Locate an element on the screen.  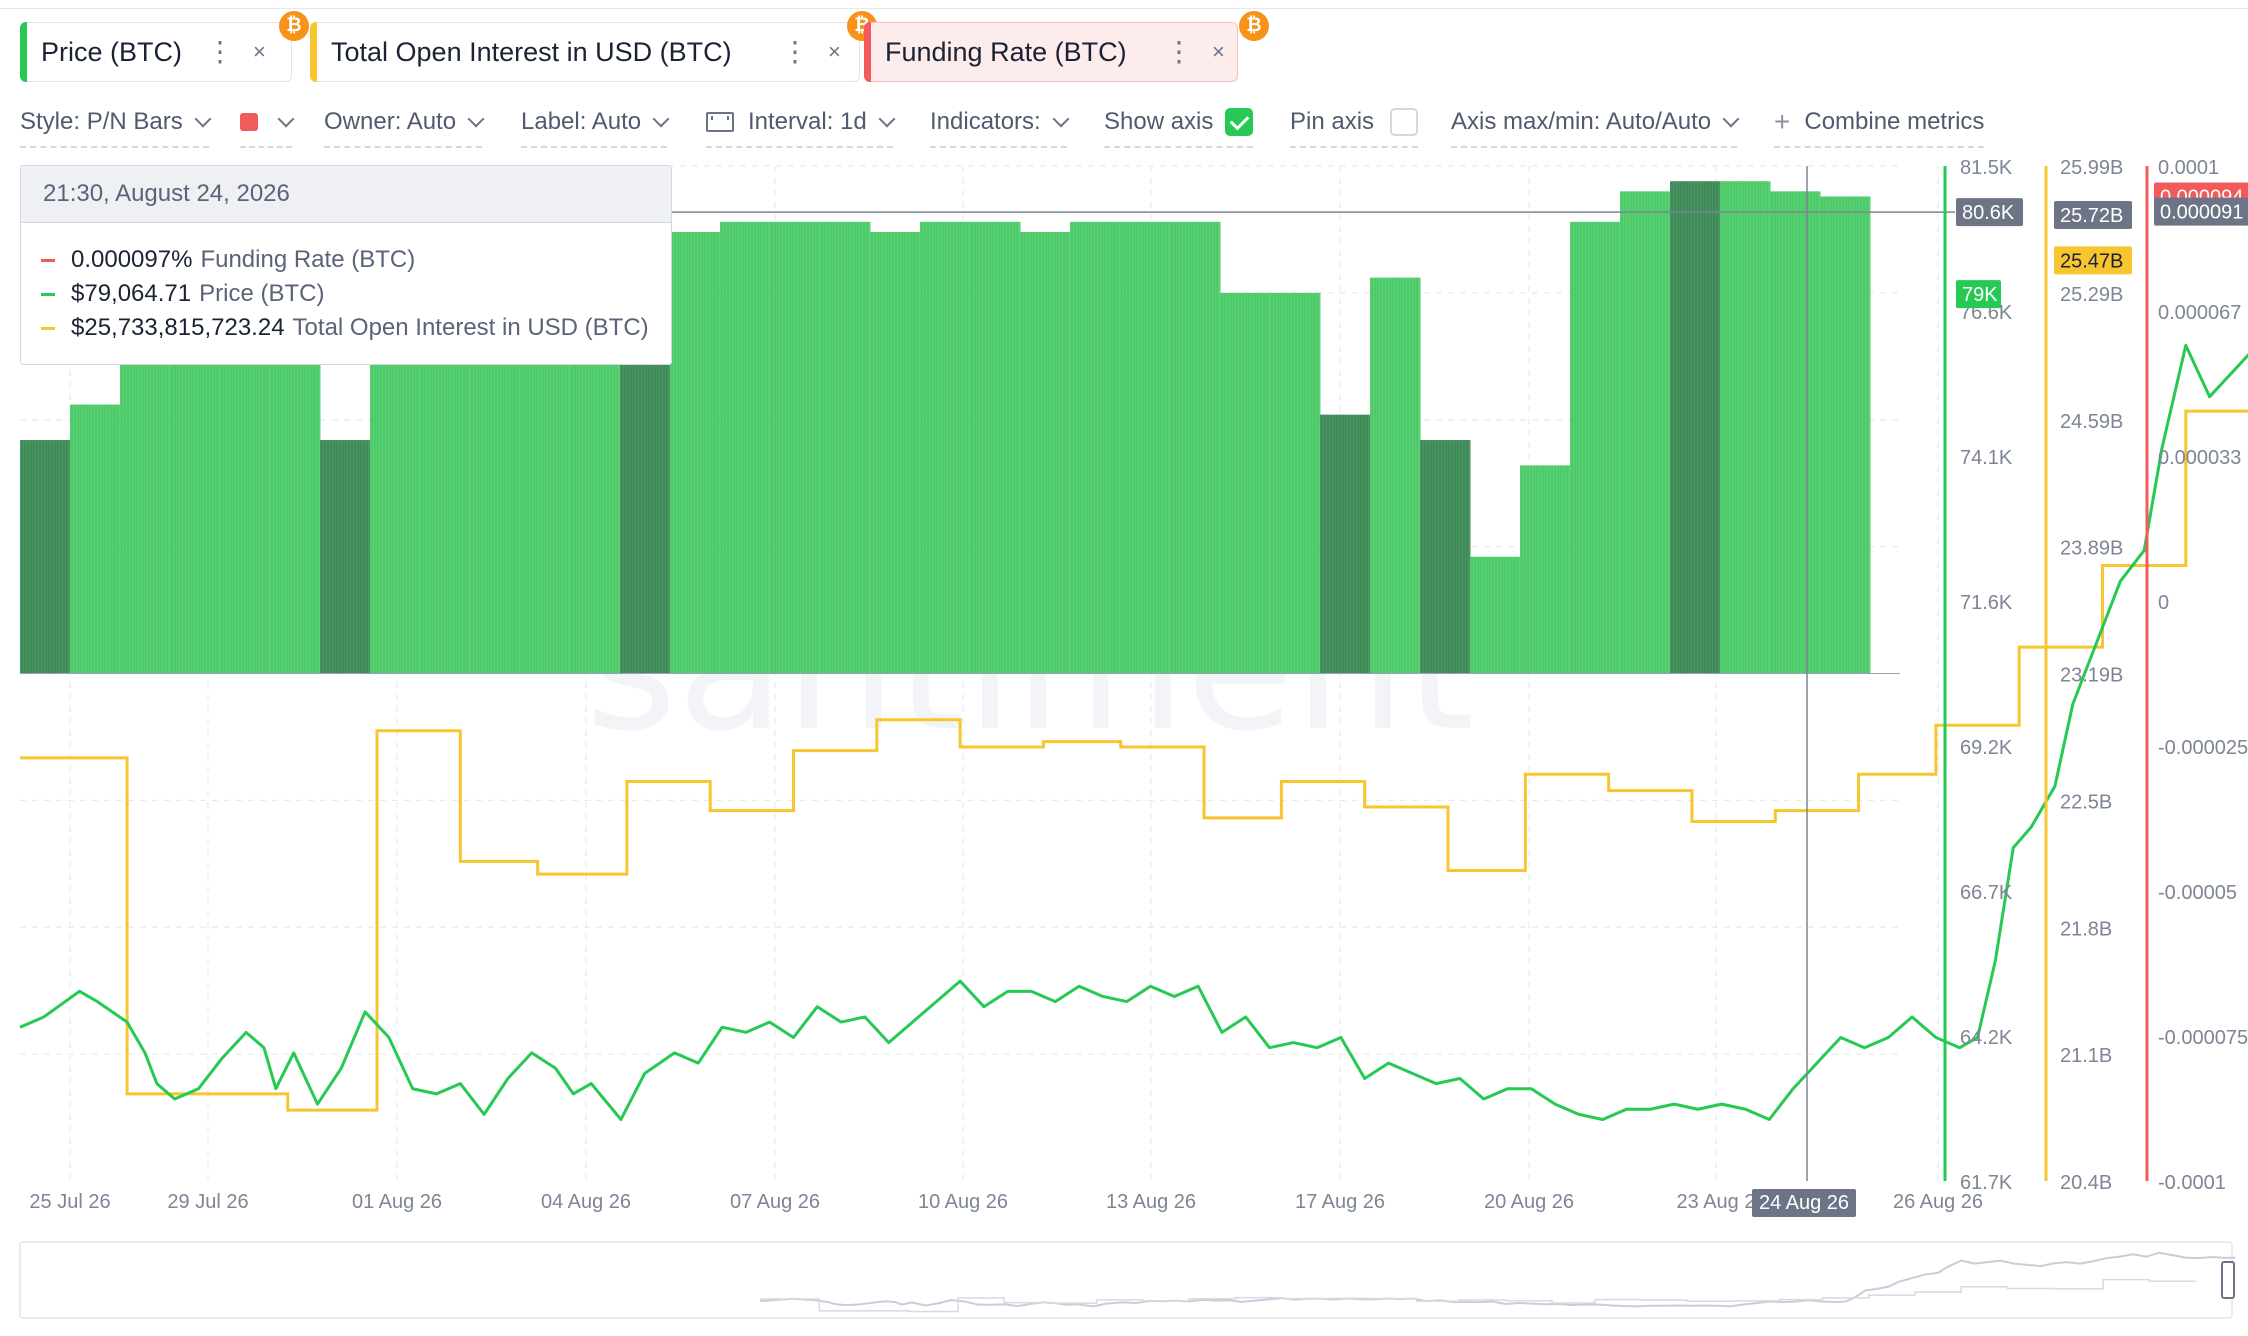
owner-dropdown: Owner: Auto is located at coordinates (404, 126).